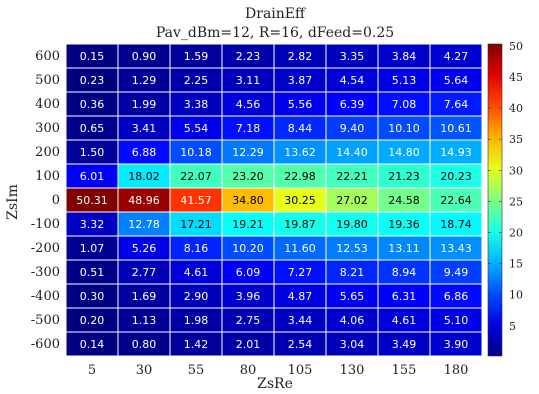 The image size is (539, 394). I want to click on cell-value-label: 7.08, so click(404, 104).